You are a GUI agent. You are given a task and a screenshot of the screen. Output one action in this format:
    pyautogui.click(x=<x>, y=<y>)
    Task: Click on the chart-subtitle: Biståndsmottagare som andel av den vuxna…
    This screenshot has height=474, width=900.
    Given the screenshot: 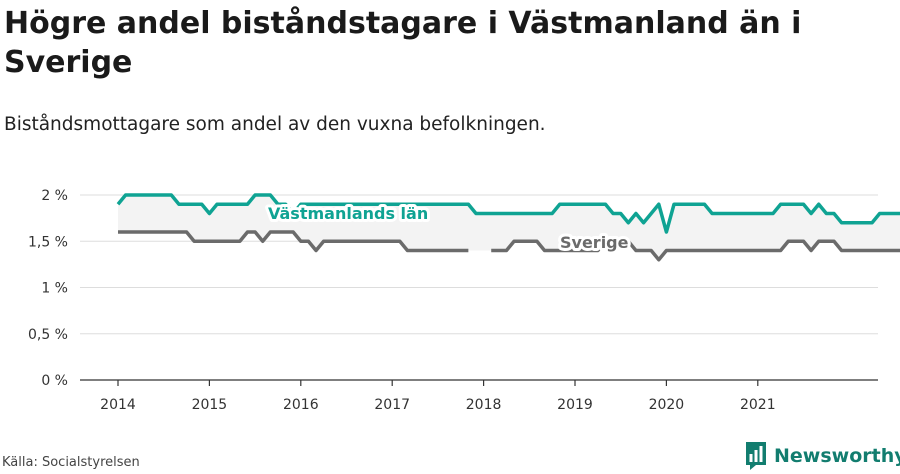 What is the action you would take?
    pyautogui.click(x=275, y=124)
    